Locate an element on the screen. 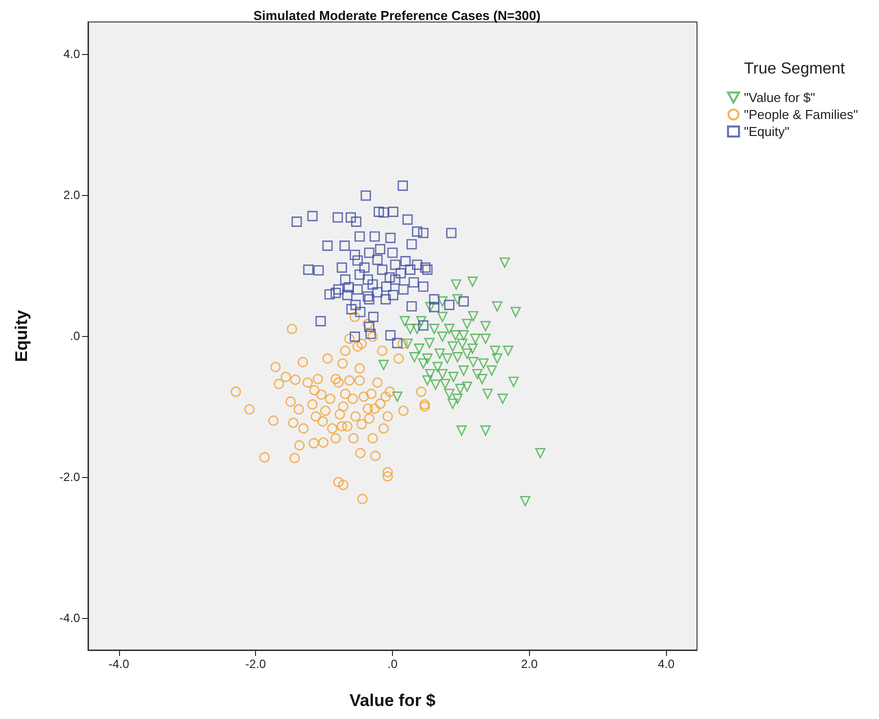  chart-title: Simulated Moderate Preference Cases (N=300) is located at coordinates (397, 15).